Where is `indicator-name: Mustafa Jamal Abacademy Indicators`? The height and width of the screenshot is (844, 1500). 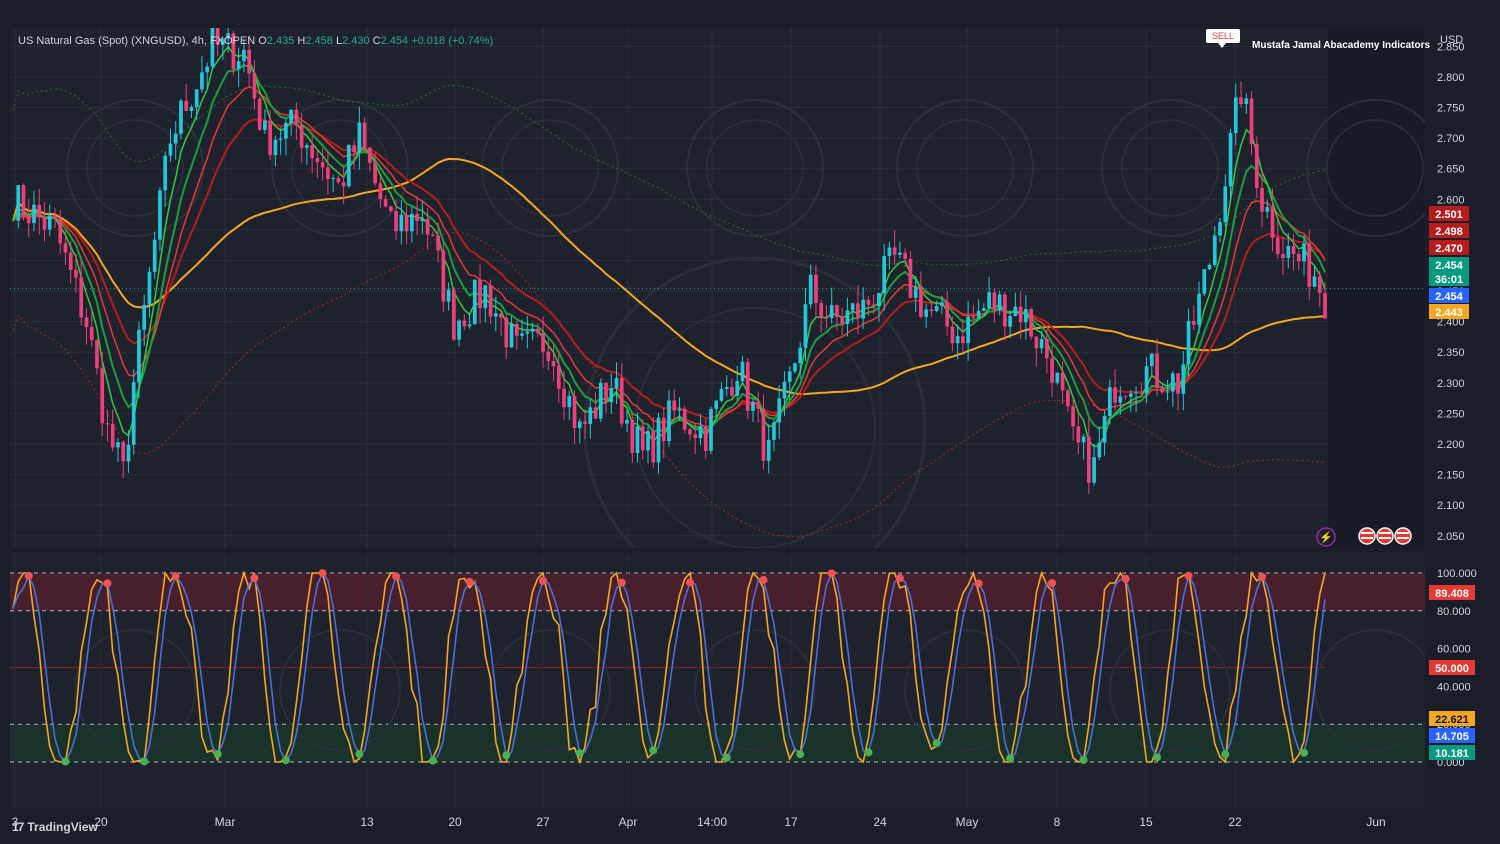 indicator-name: Mustafa Jamal Abacademy Indicators is located at coordinates (1341, 45).